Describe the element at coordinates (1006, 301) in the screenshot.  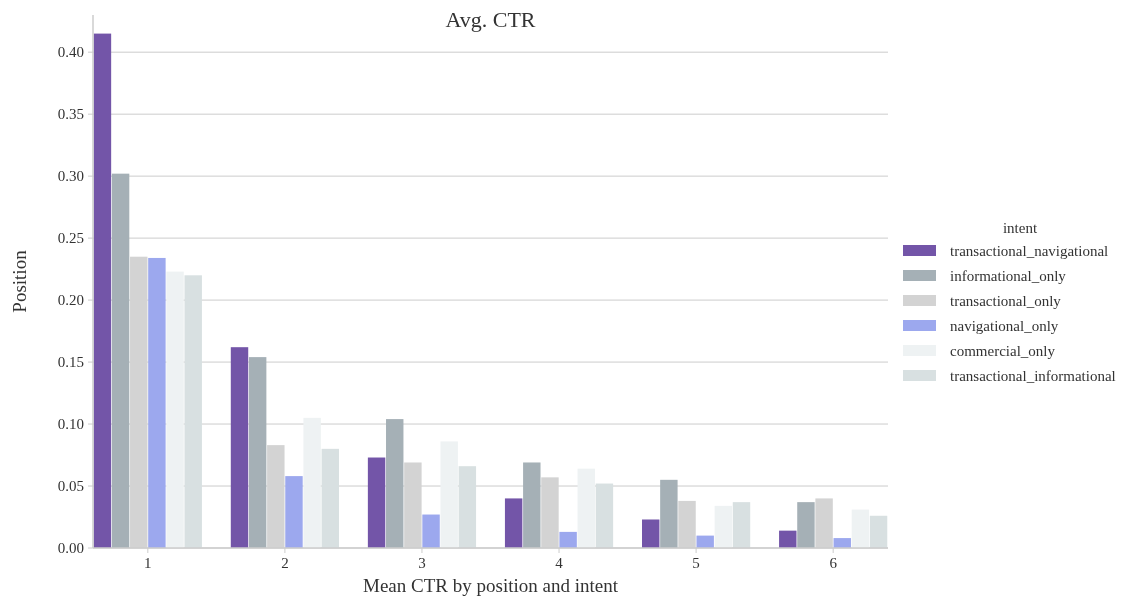
I see `legend-label: transactional_only` at that location.